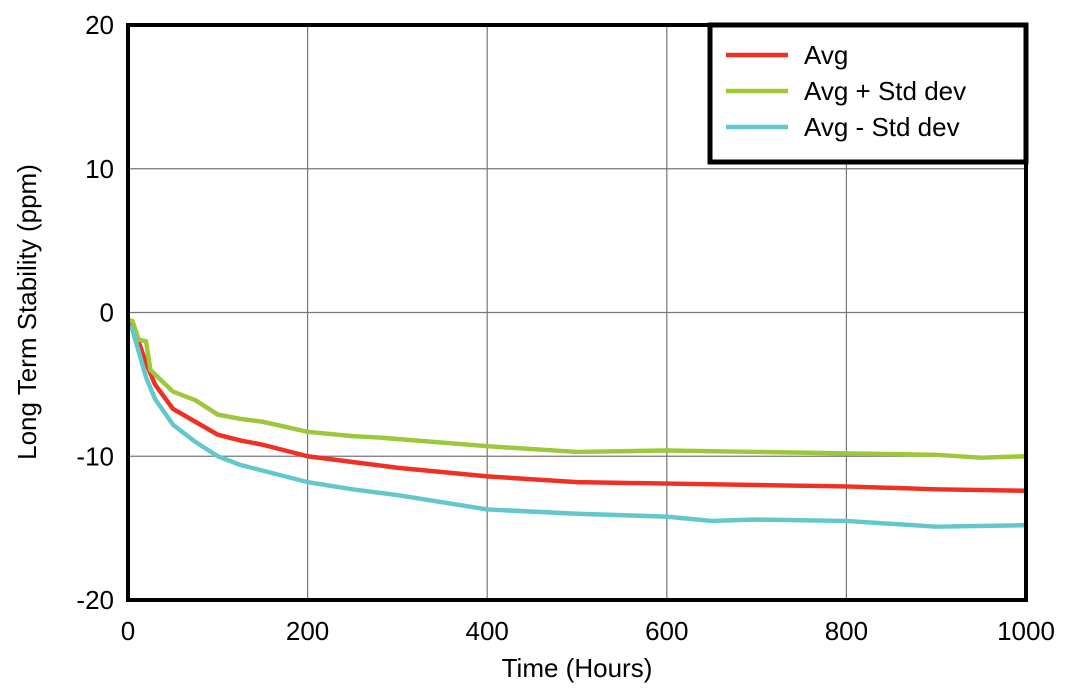 Image resolution: width=1076 pixels, height=696 pixels. Describe the element at coordinates (27, 312) in the screenshot. I see `y-axis-label: Long Term Stability (ppm)` at that location.